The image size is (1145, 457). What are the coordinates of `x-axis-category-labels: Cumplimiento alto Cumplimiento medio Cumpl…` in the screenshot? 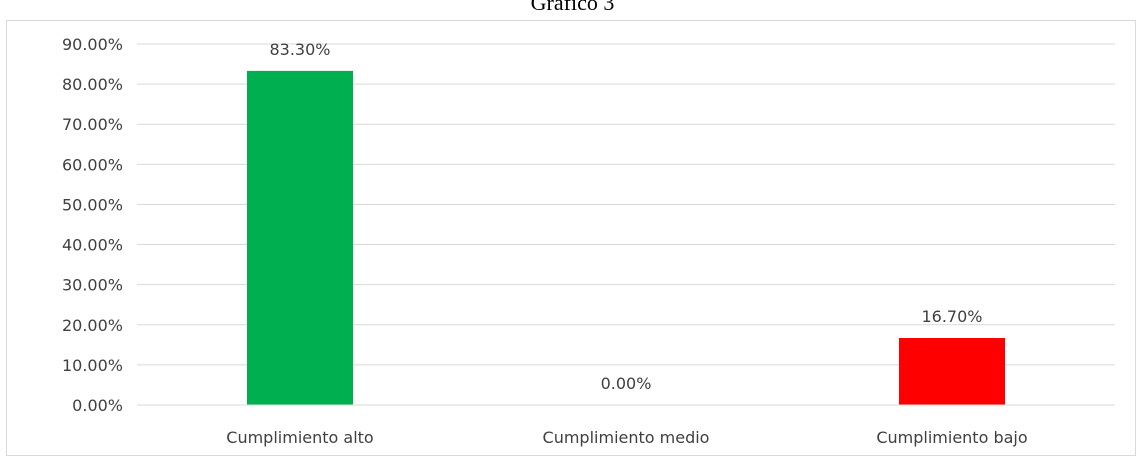 It's located at (626, 437).